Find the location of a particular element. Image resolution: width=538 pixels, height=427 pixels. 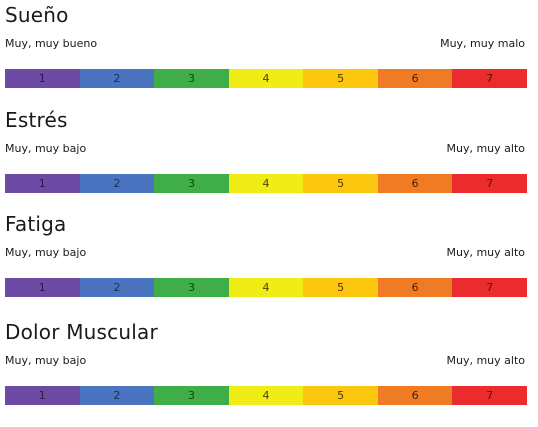

section-title: Dolor Muscular is located at coordinates (81, 332).